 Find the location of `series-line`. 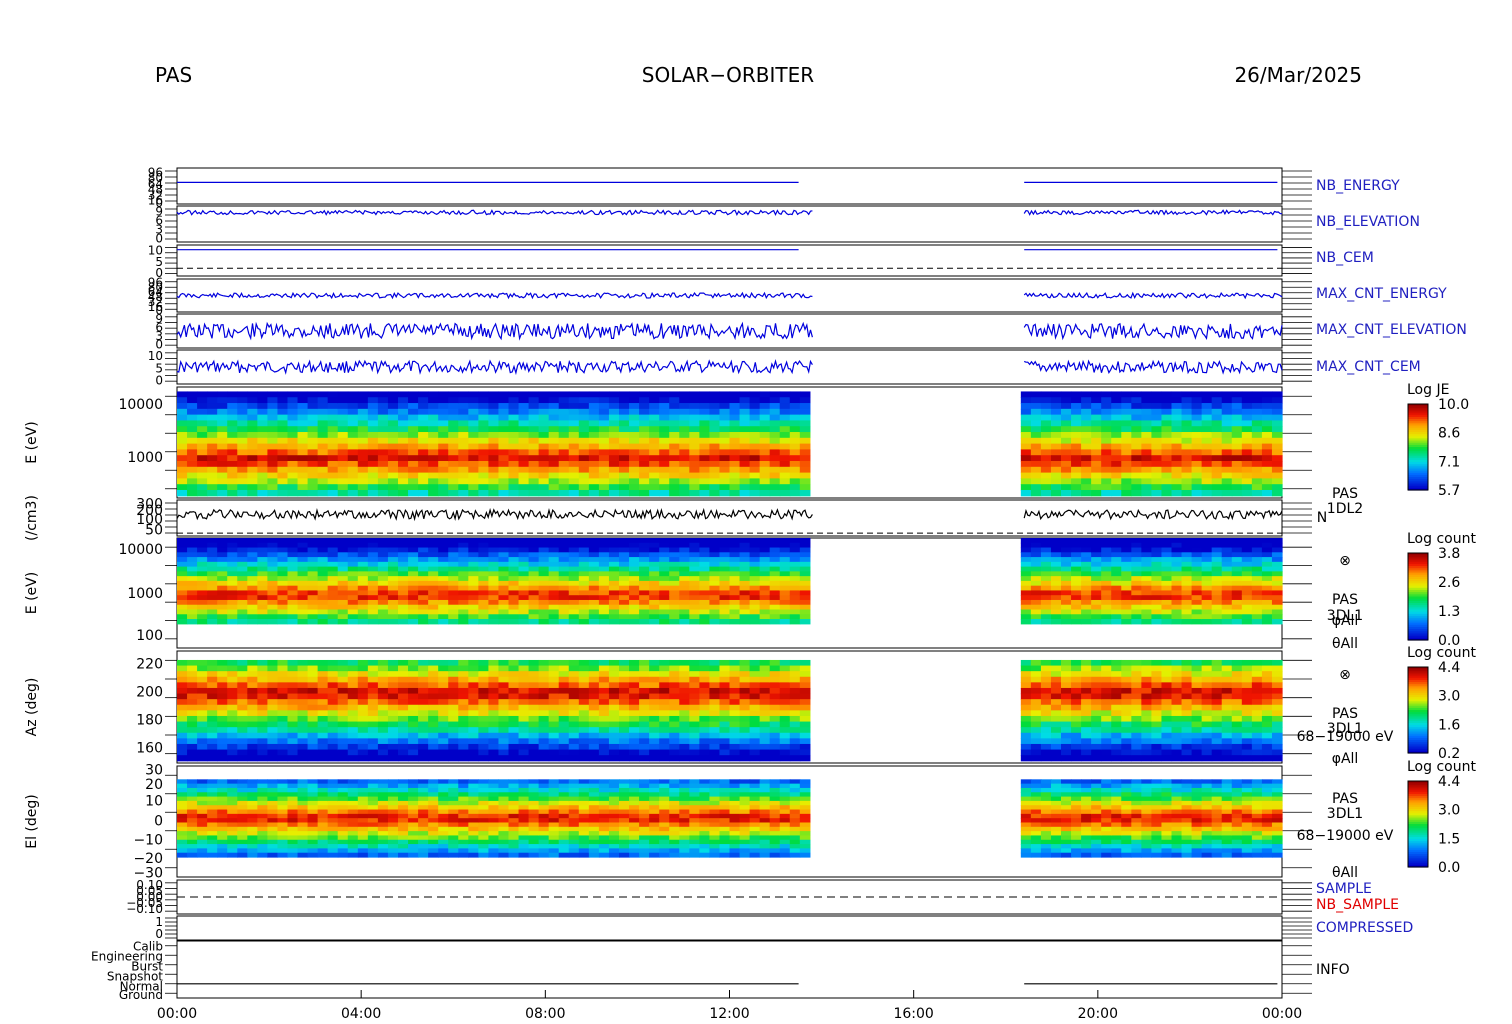

series-line is located at coordinates (729, 212).